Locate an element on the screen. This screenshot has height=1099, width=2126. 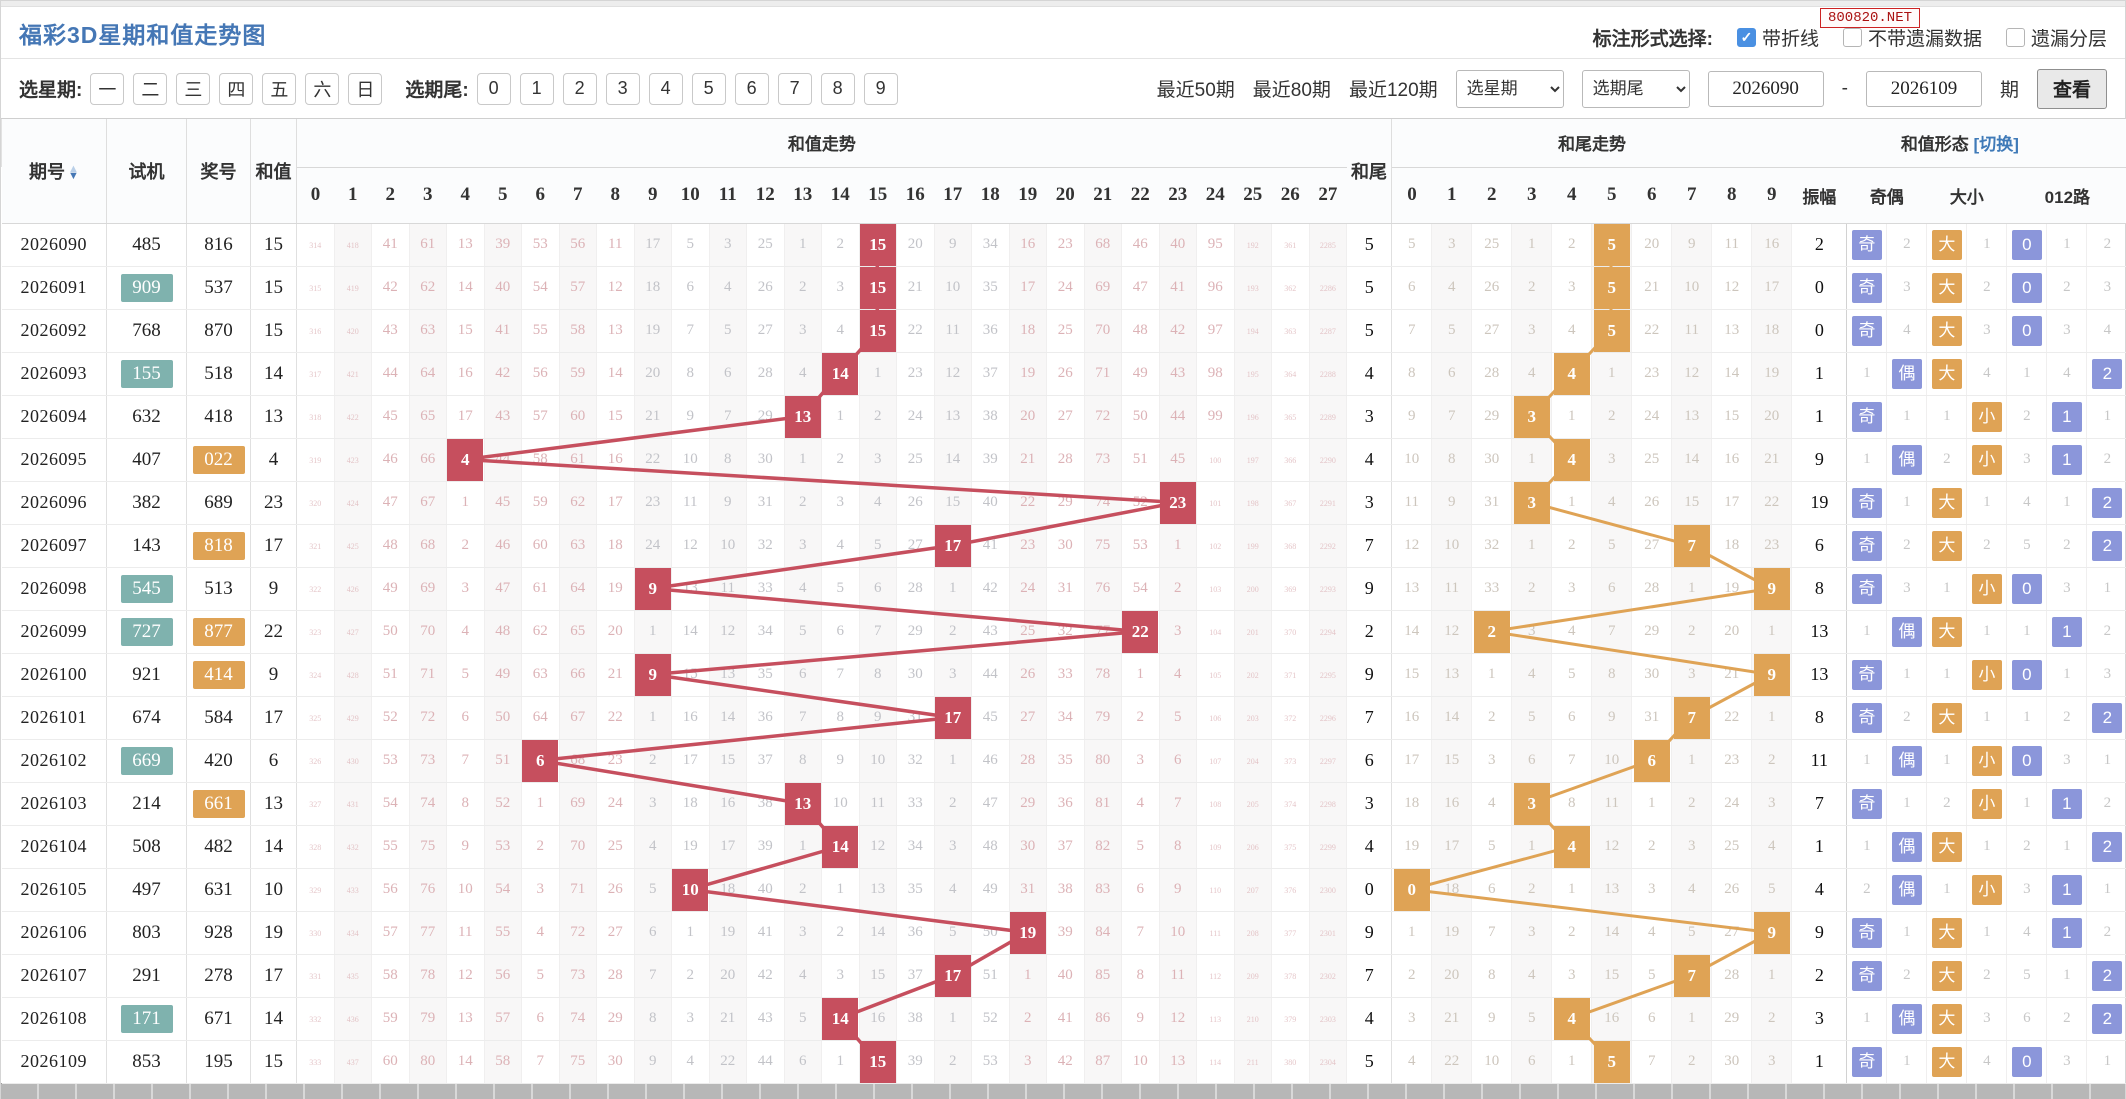
sum-col-13: 13 is located at coordinates (803, 195).